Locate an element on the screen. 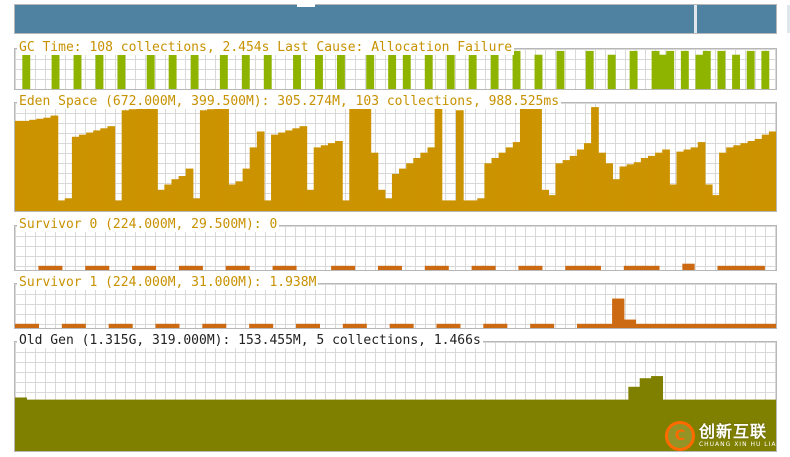  heap-gap-marker is located at coordinates (695, 19).